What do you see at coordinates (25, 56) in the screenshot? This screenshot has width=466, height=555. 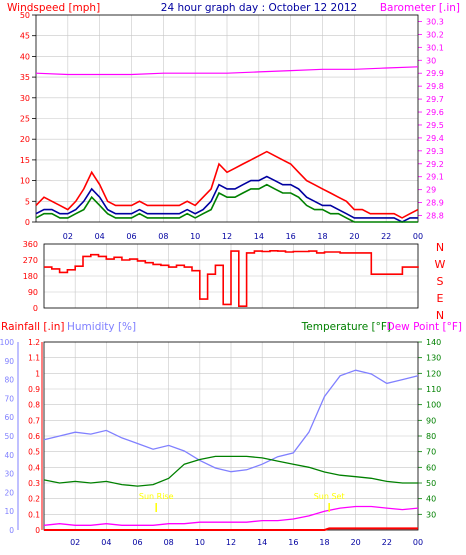 I see `y-tick-label-left: 40` at bounding box center [25, 56].